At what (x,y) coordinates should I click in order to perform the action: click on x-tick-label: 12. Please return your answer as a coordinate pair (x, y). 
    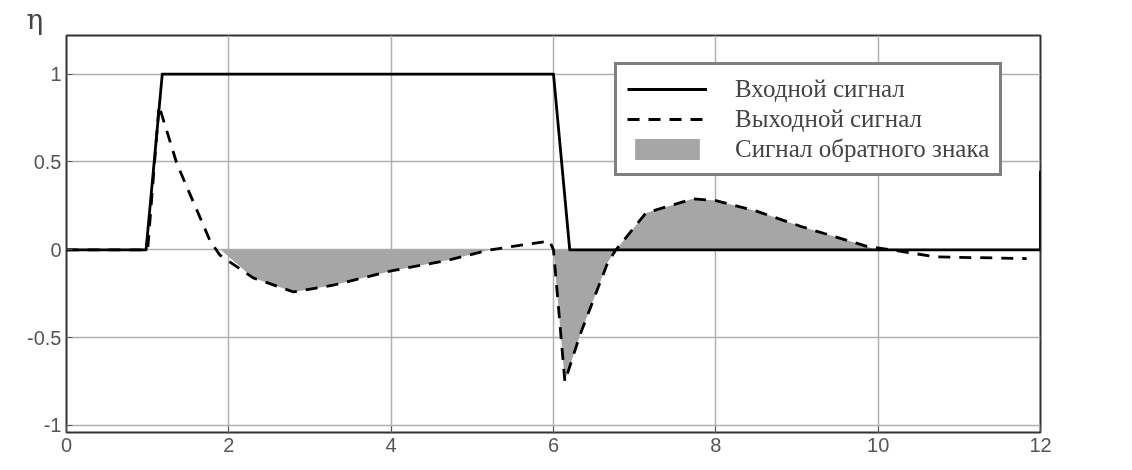
    Looking at the image, I should click on (1040, 444).